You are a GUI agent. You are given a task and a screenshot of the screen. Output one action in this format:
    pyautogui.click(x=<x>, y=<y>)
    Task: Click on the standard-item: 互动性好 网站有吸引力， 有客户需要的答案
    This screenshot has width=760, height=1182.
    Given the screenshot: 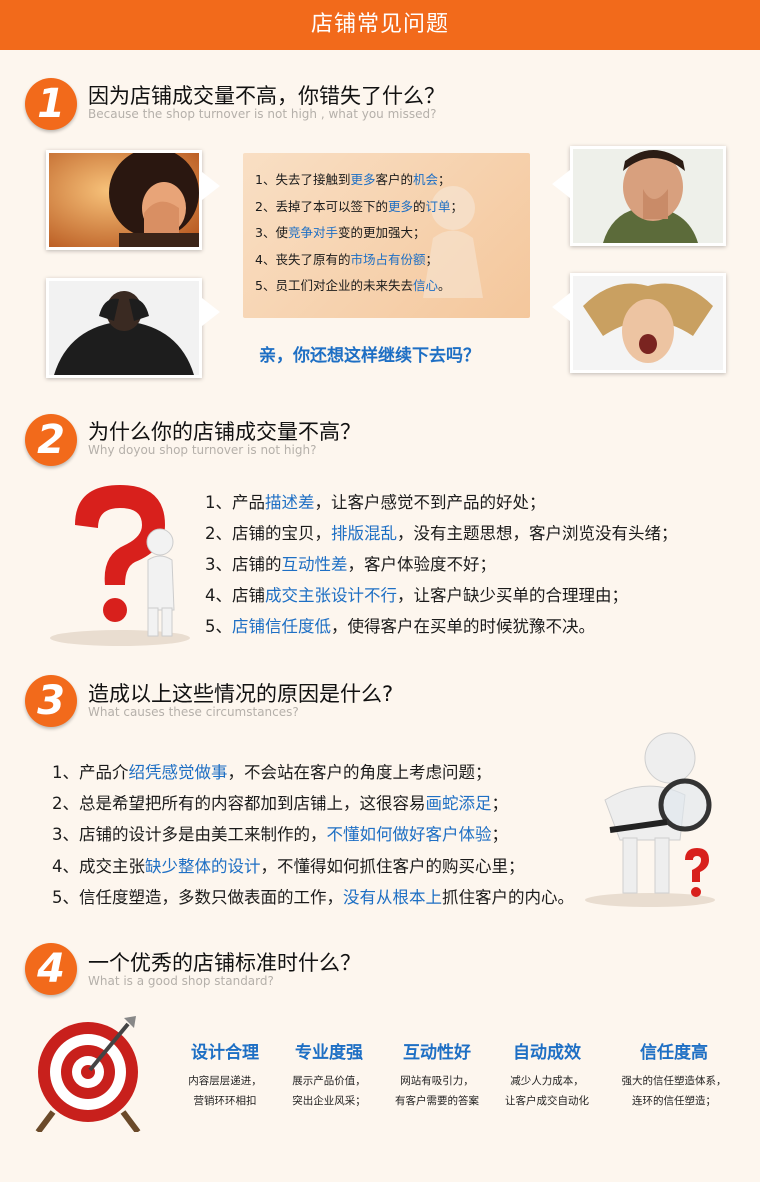 What is the action you would take?
    pyautogui.click(x=437, y=1074)
    